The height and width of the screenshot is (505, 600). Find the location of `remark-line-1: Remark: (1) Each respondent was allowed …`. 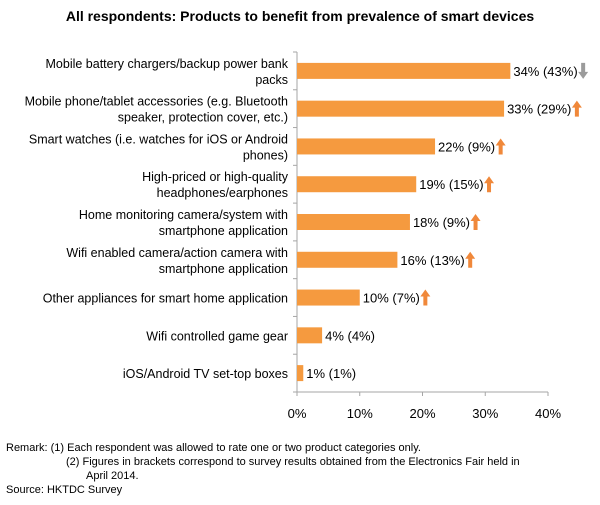

remark-line-1: Remark: (1) Each respondent was allowed … is located at coordinates (213, 448).